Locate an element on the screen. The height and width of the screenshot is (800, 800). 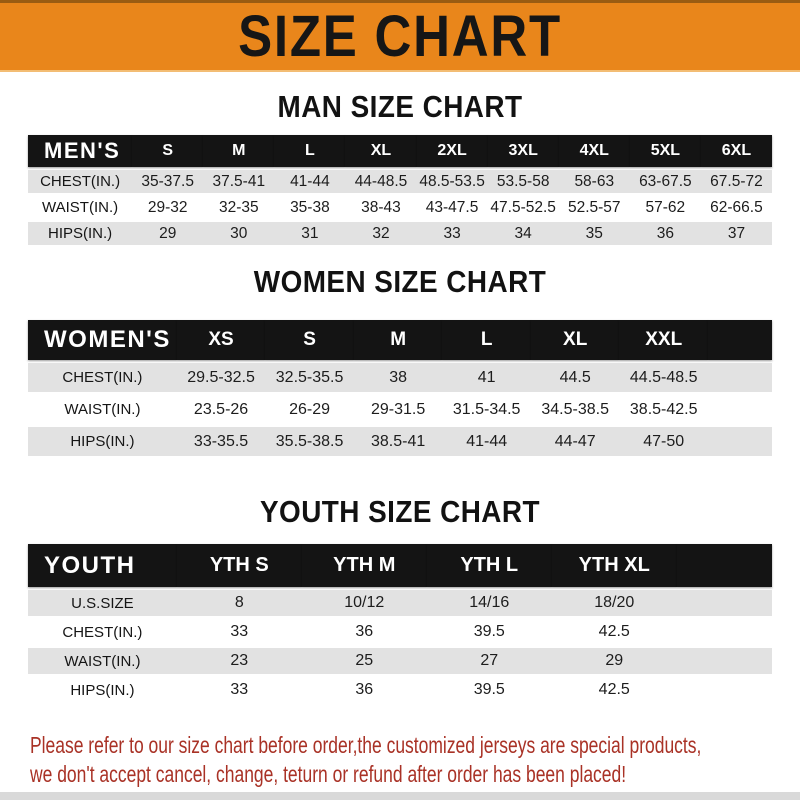
size-value-cell: 38.5-41 is located at coordinates (398, 441).